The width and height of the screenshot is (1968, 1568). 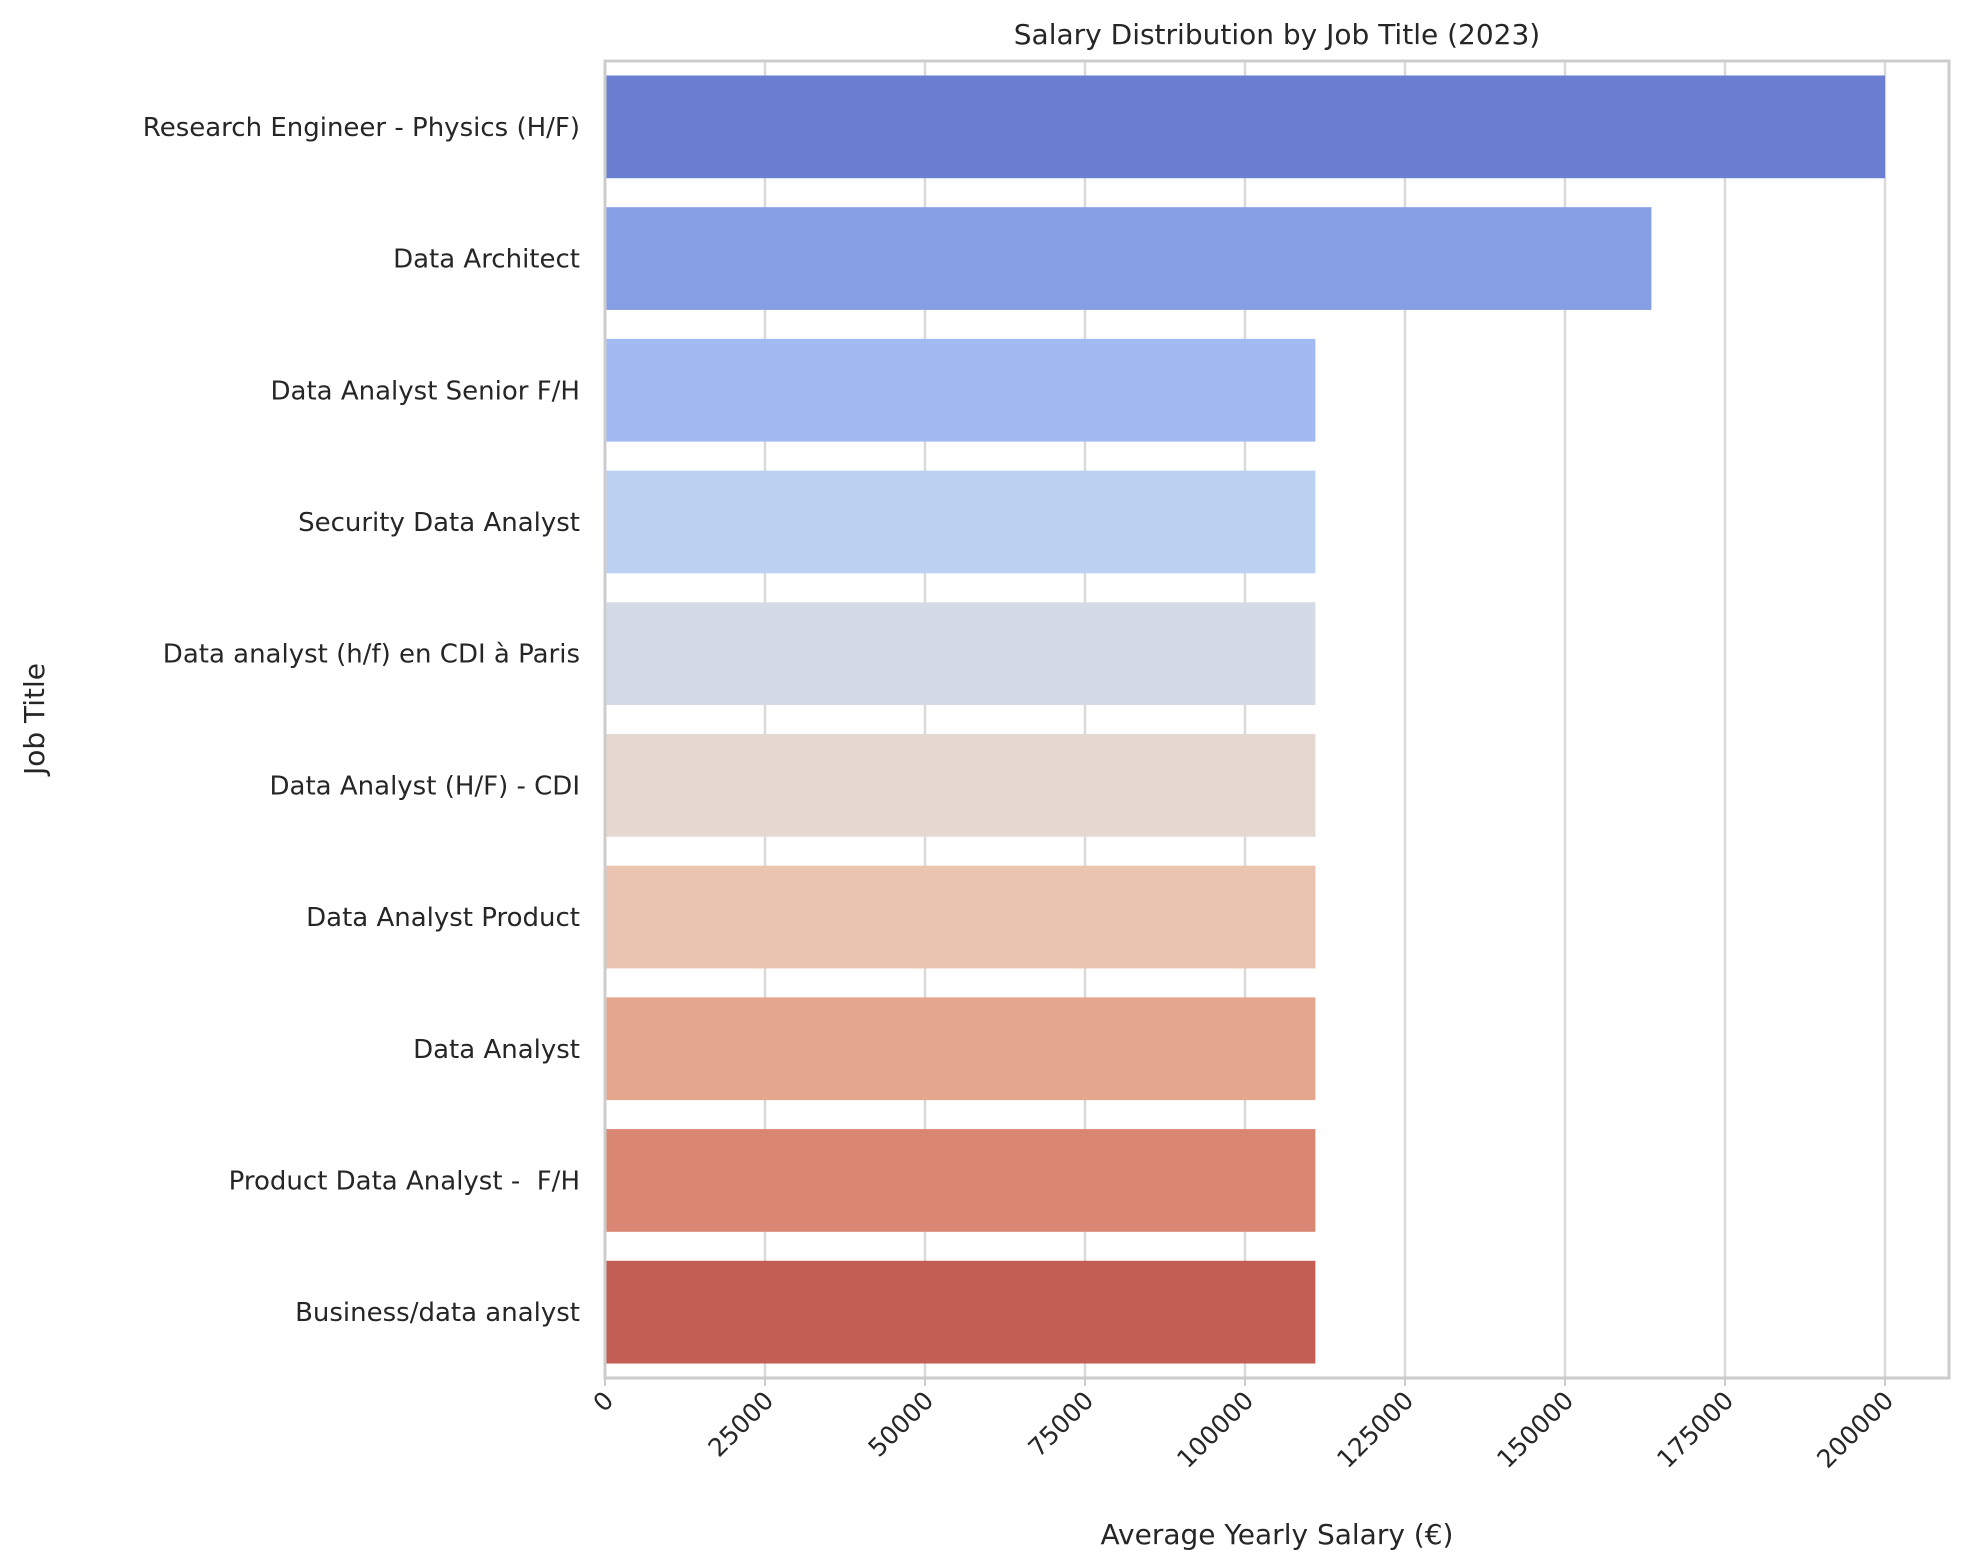 I want to click on y-tick-label: Research Engineer - Physics (H/F), so click(x=361, y=128).